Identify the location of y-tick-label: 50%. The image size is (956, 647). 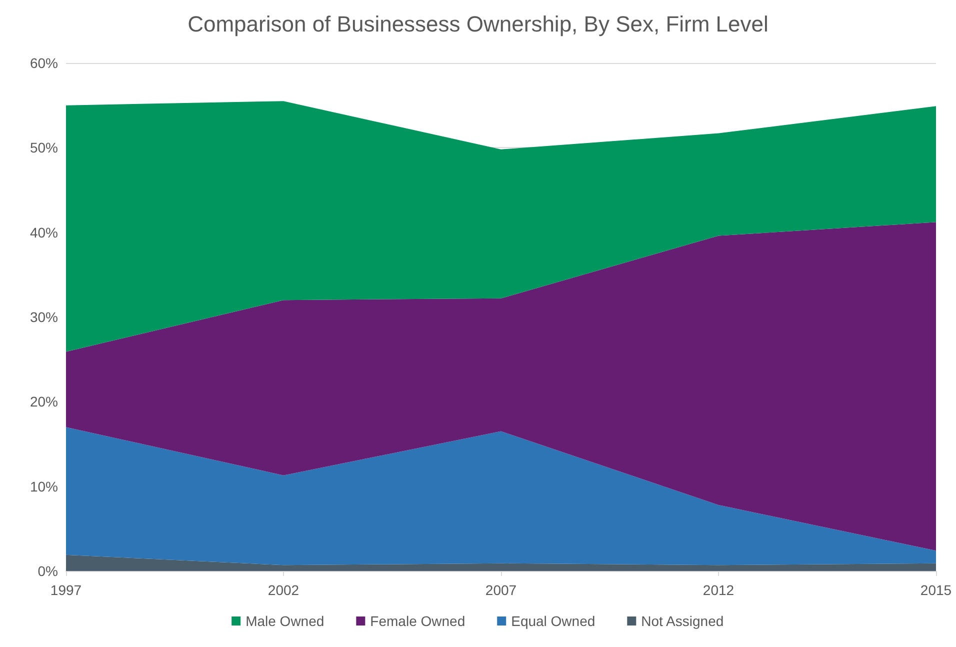
(44, 148).